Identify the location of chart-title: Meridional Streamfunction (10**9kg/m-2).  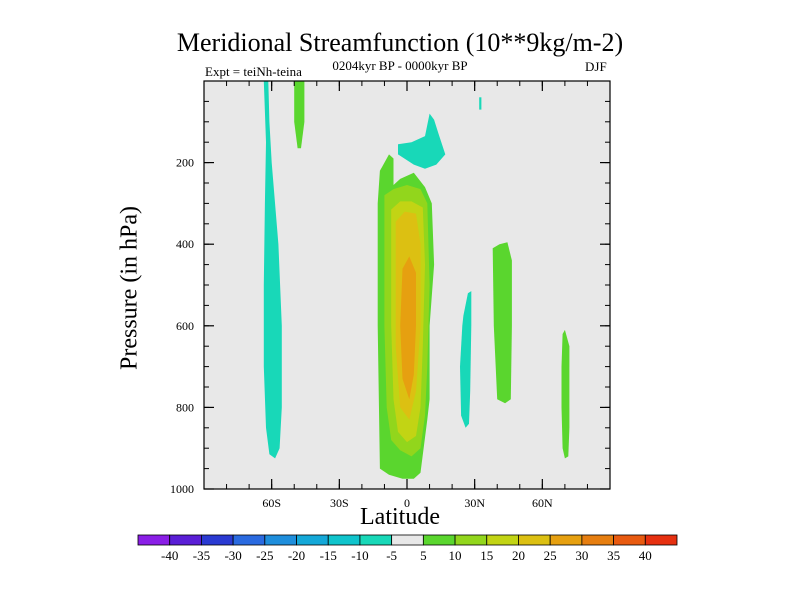
(400, 42).